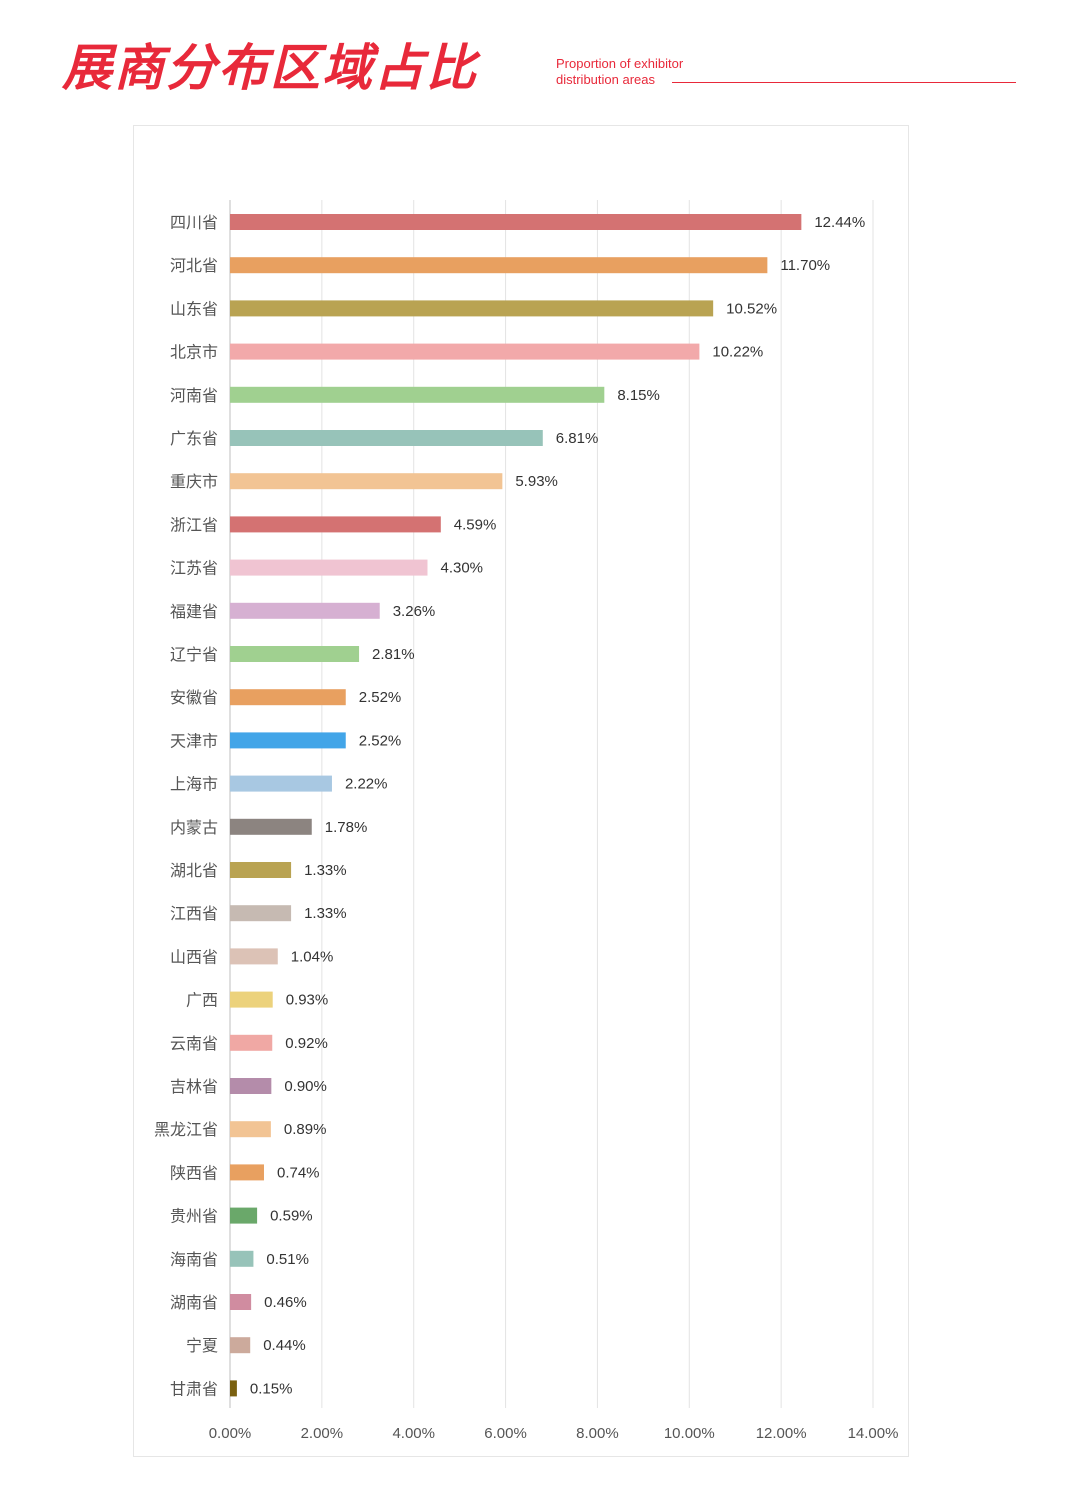 The height and width of the screenshot is (1491, 1080). Describe the element at coordinates (194, 1172) in the screenshot. I see `category-label: 陕西省` at that location.